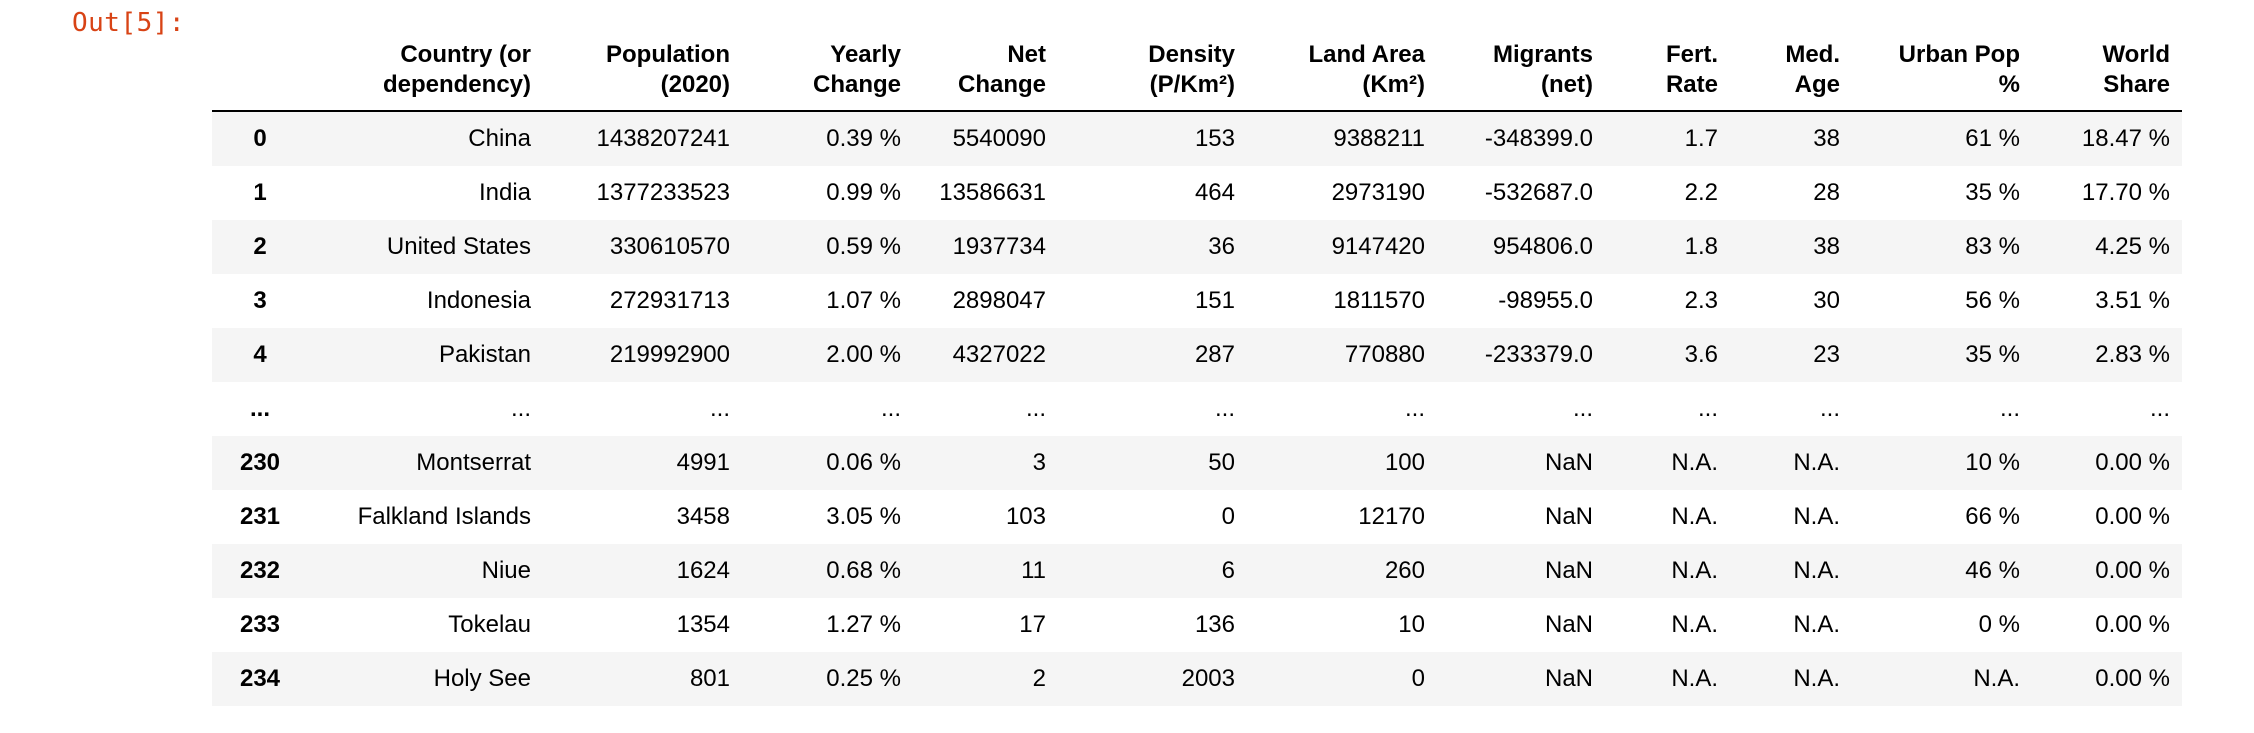 The width and height of the screenshot is (2254, 733). What do you see at coordinates (260, 516) in the screenshot?
I see `row-index: 231` at bounding box center [260, 516].